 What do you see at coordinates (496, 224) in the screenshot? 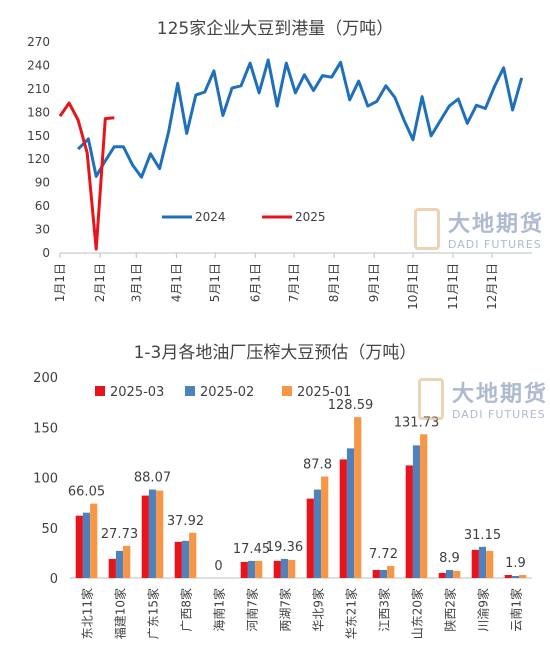
I see `watermark-name: 大地期货` at bounding box center [496, 224].